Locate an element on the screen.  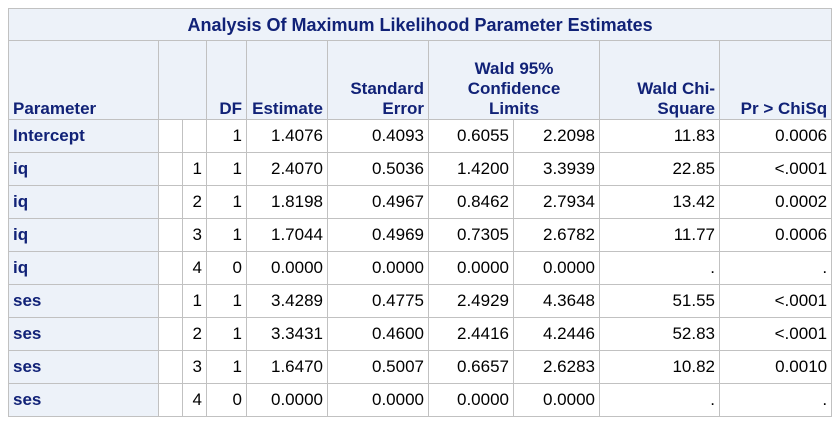
wald-chisq-cell: . is located at coordinates (659, 400).